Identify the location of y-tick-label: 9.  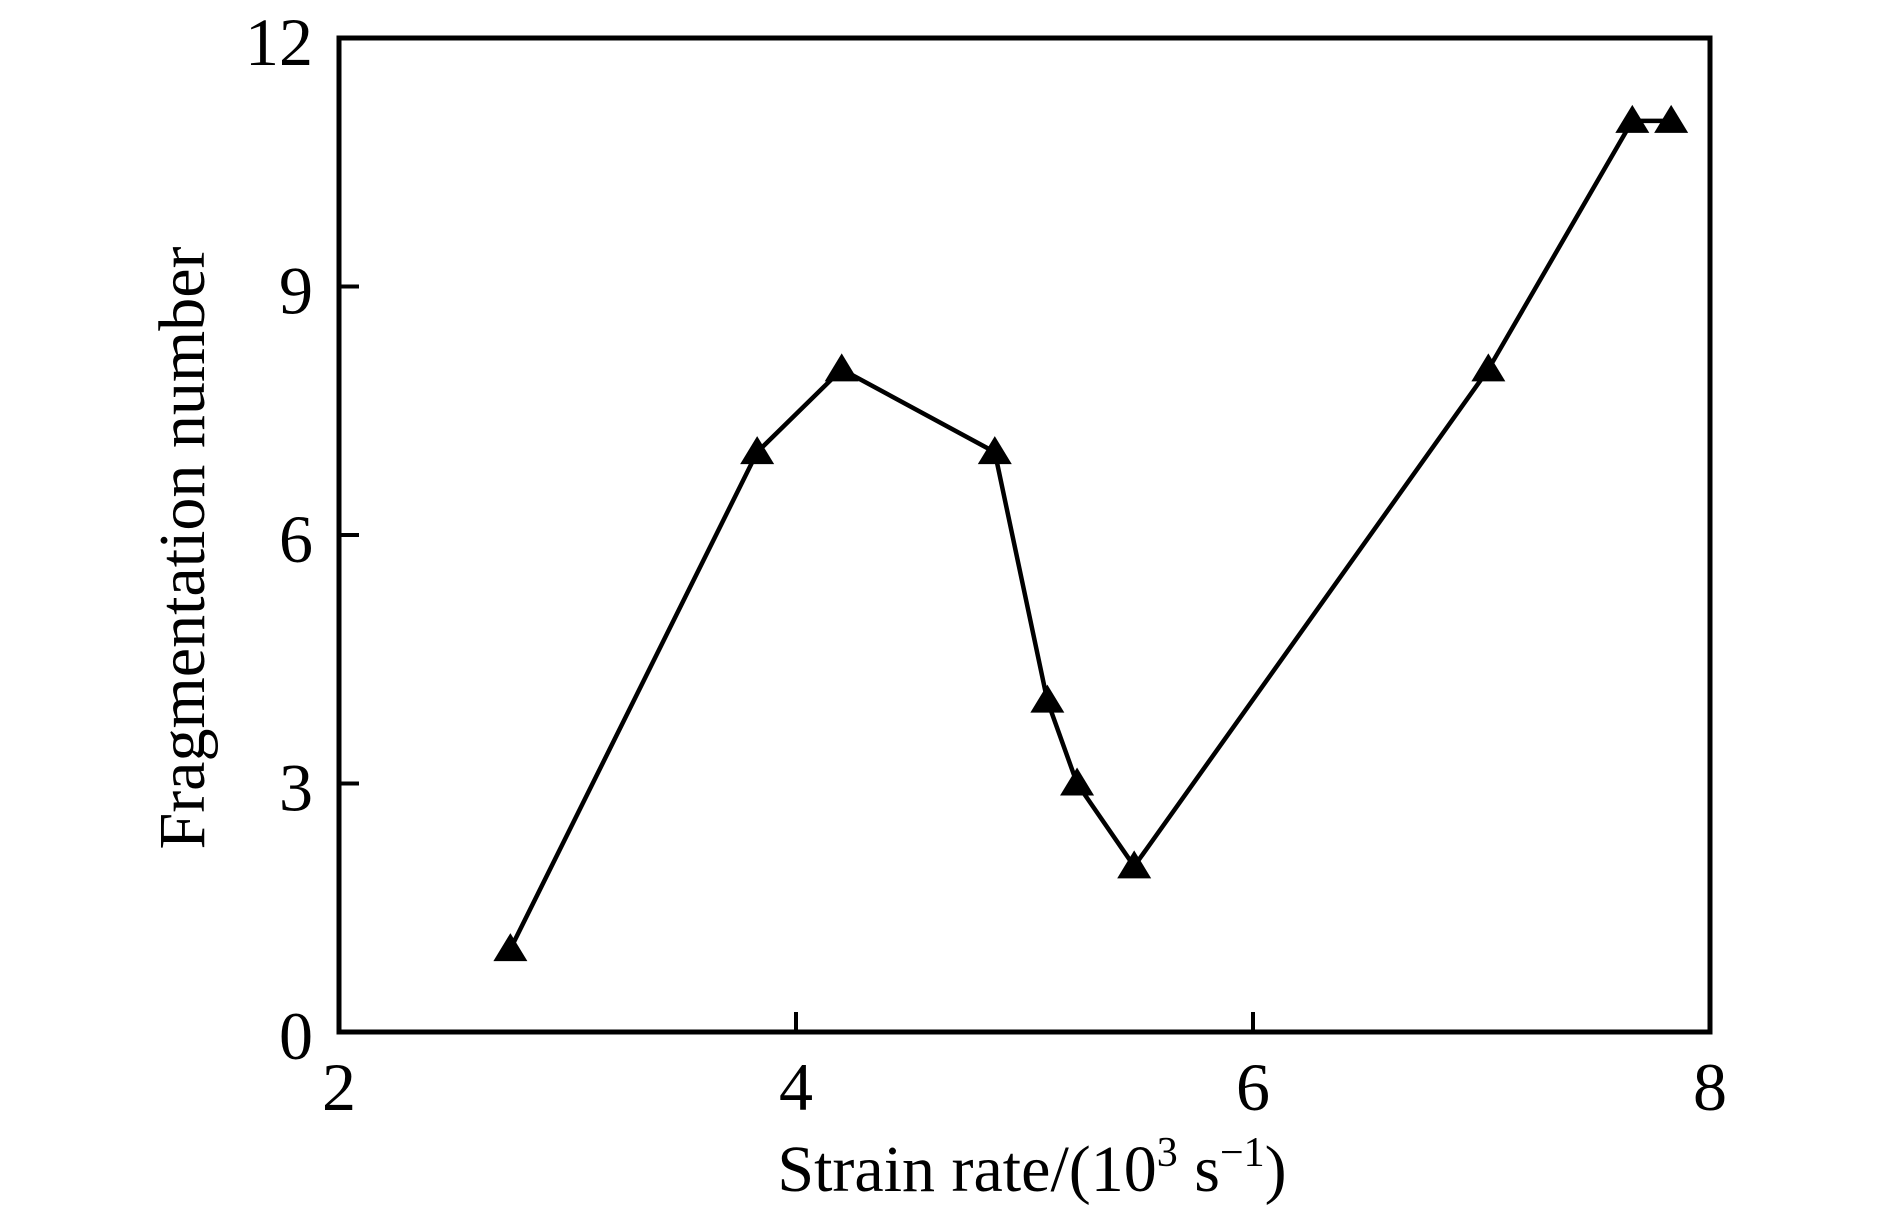
(296, 291).